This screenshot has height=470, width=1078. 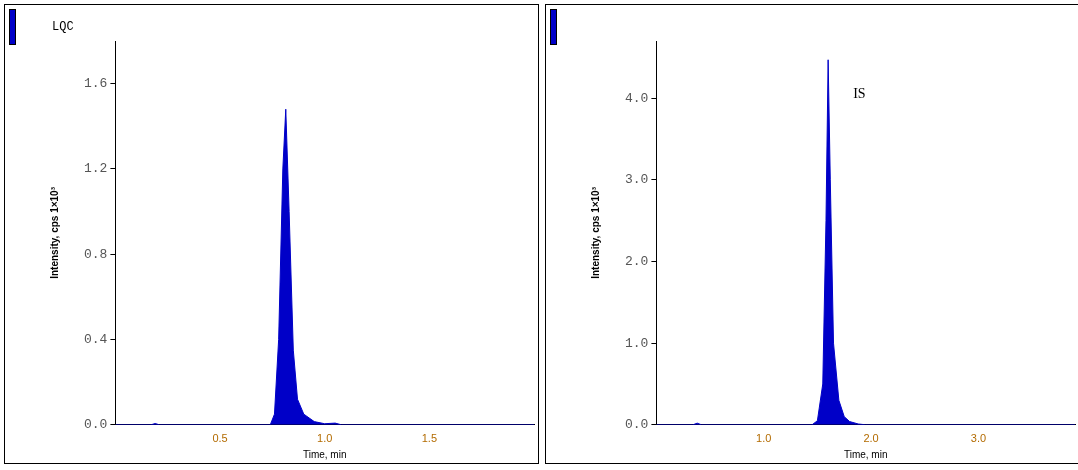 What do you see at coordinates (96, 84) in the screenshot?
I see `y-tick-label: 1.6` at bounding box center [96, 84].